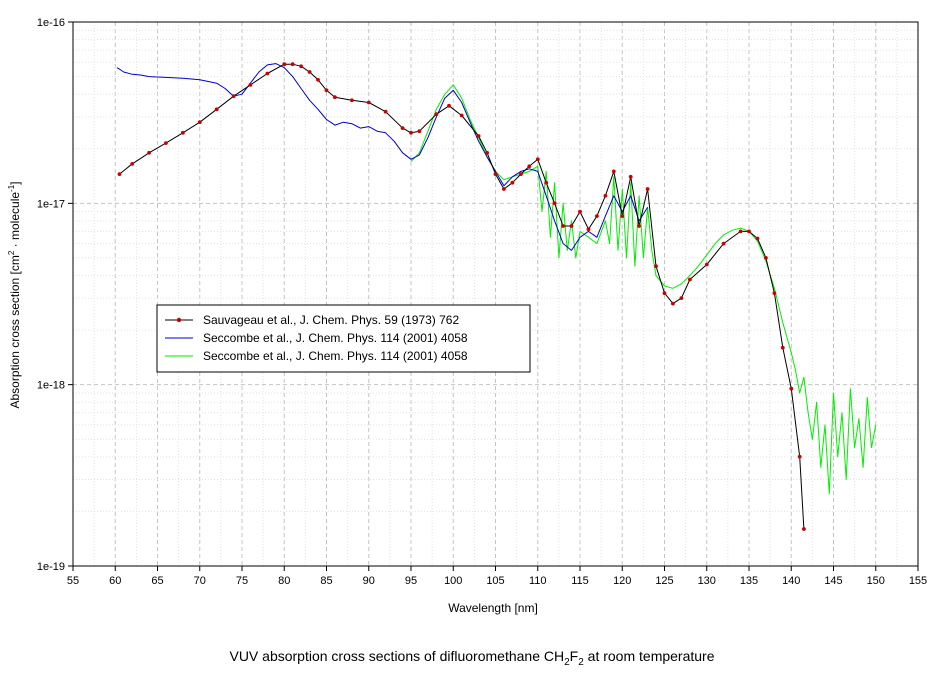 This screenshot has width=944, height=675. I want to click on y-tick-label: 1e-16, so click(51, 23).